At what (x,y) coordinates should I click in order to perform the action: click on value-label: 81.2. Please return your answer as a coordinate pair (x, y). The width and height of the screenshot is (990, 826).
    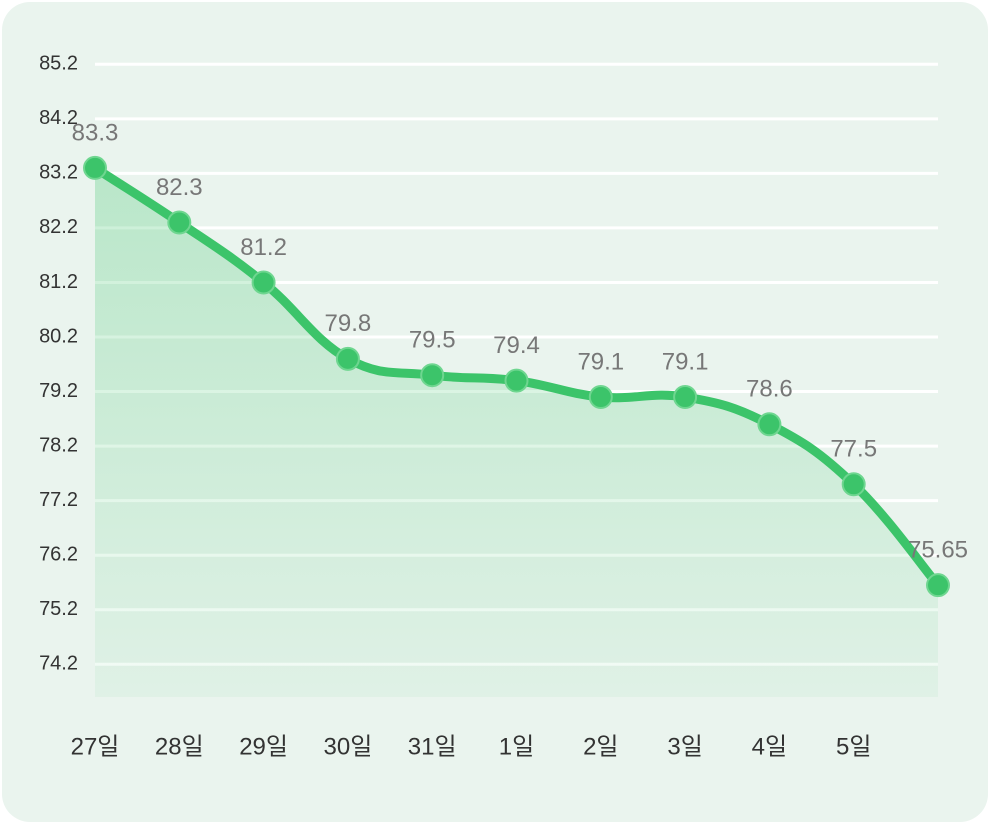
    Looking at the image, I should click on (263, 247).